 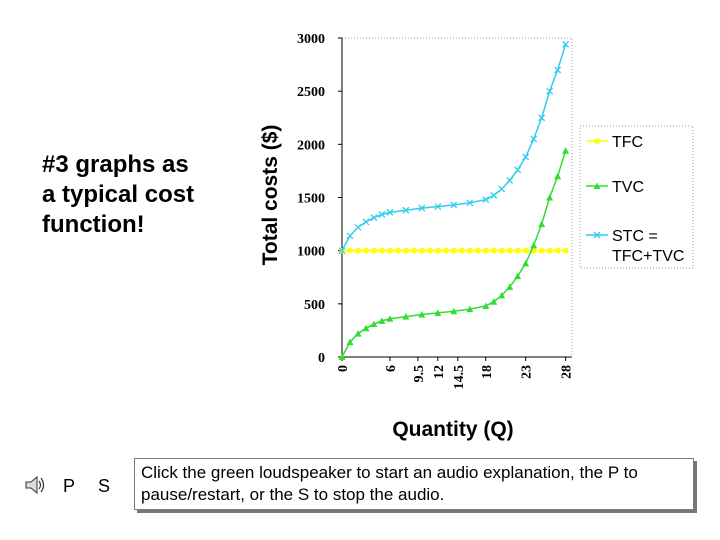 I want to click on heading-line: a typical cost, so click(x=118, y=194).